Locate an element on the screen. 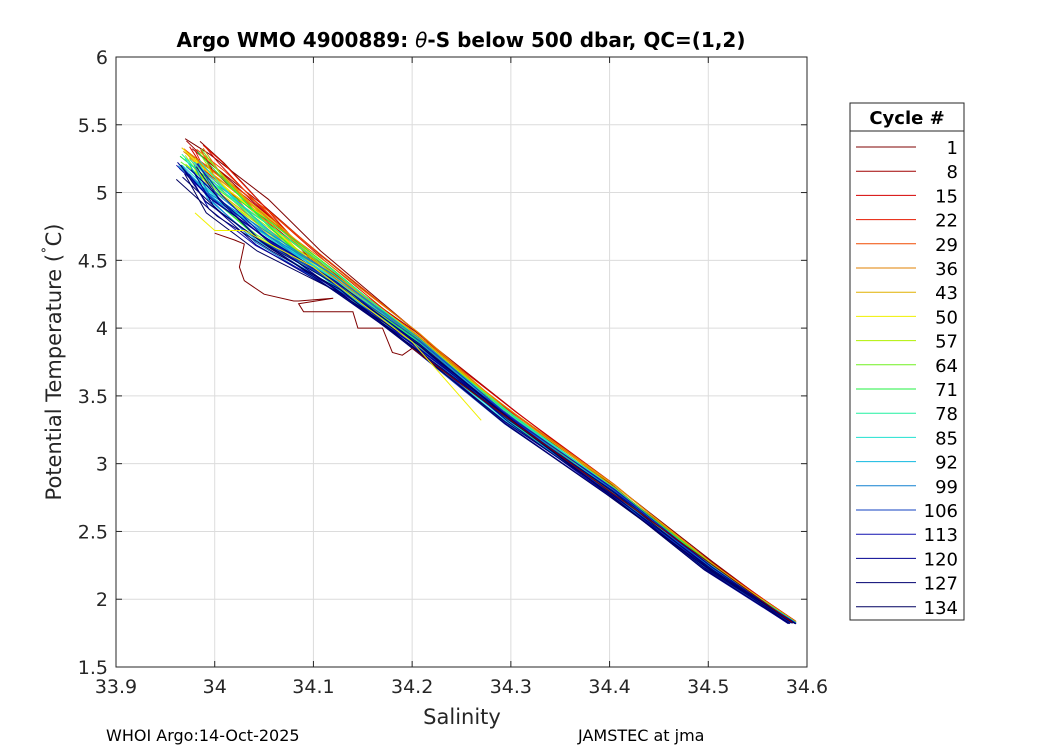  y-tick-label: 3 is located at coordinates (102, 465).